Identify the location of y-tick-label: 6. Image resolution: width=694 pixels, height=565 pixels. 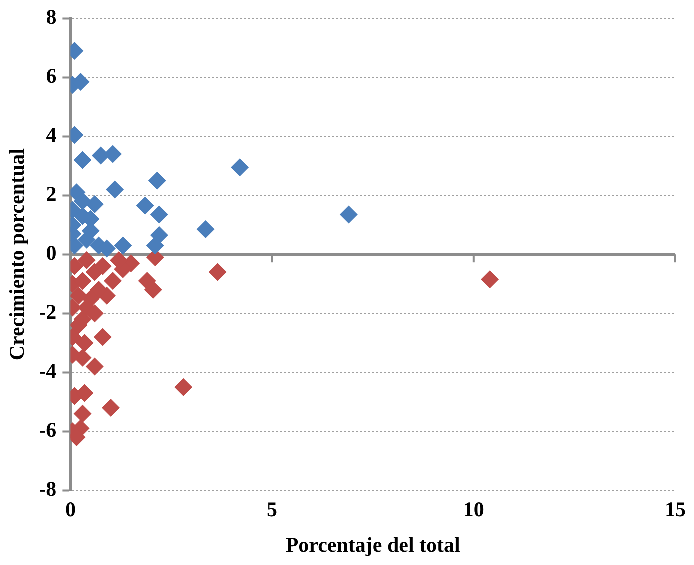
(51, 76).